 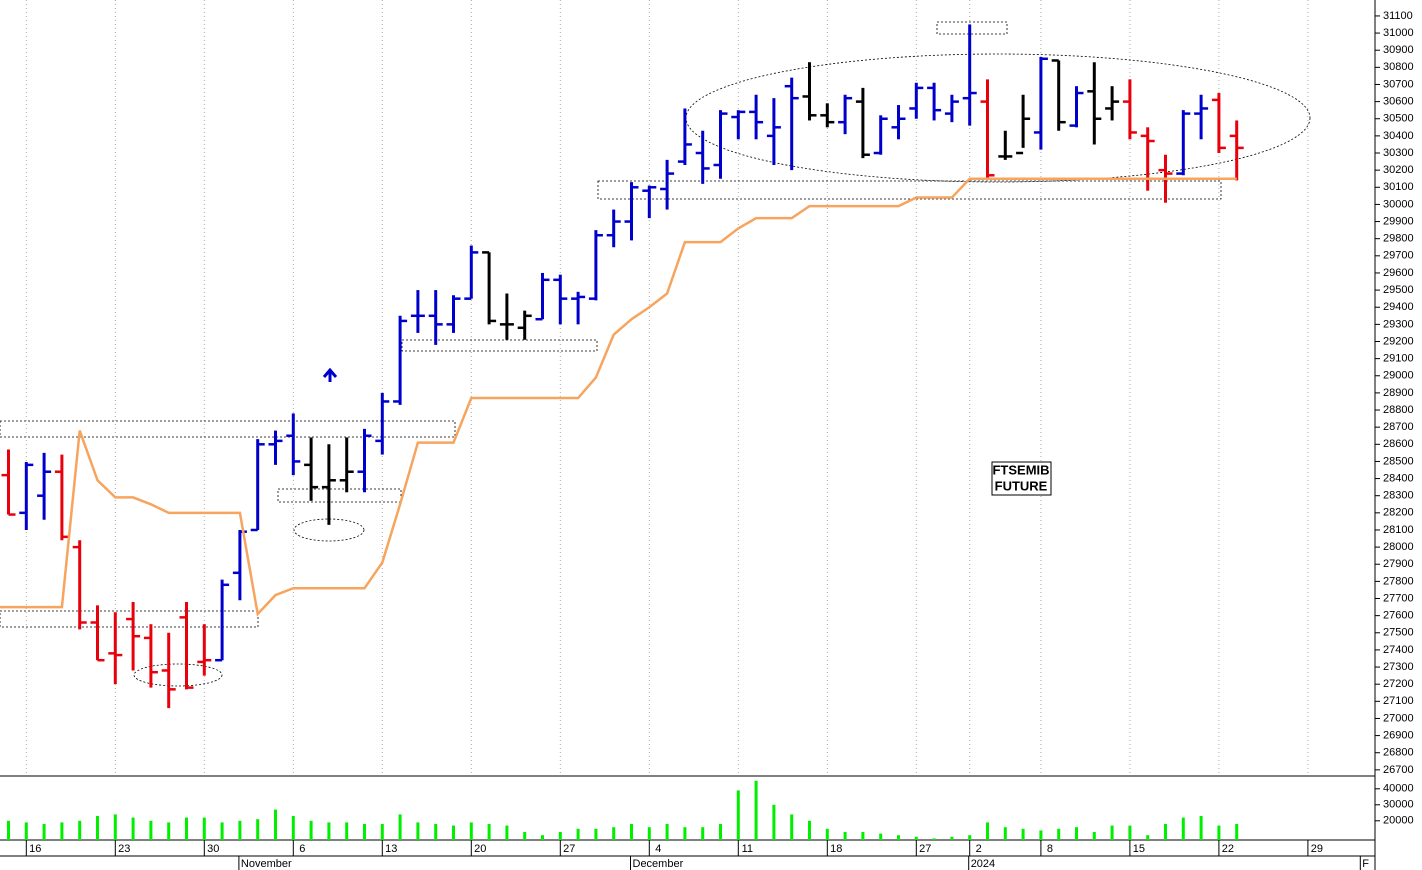 I want to click on x-tick-label: 15, so click(x=1139, y=849).